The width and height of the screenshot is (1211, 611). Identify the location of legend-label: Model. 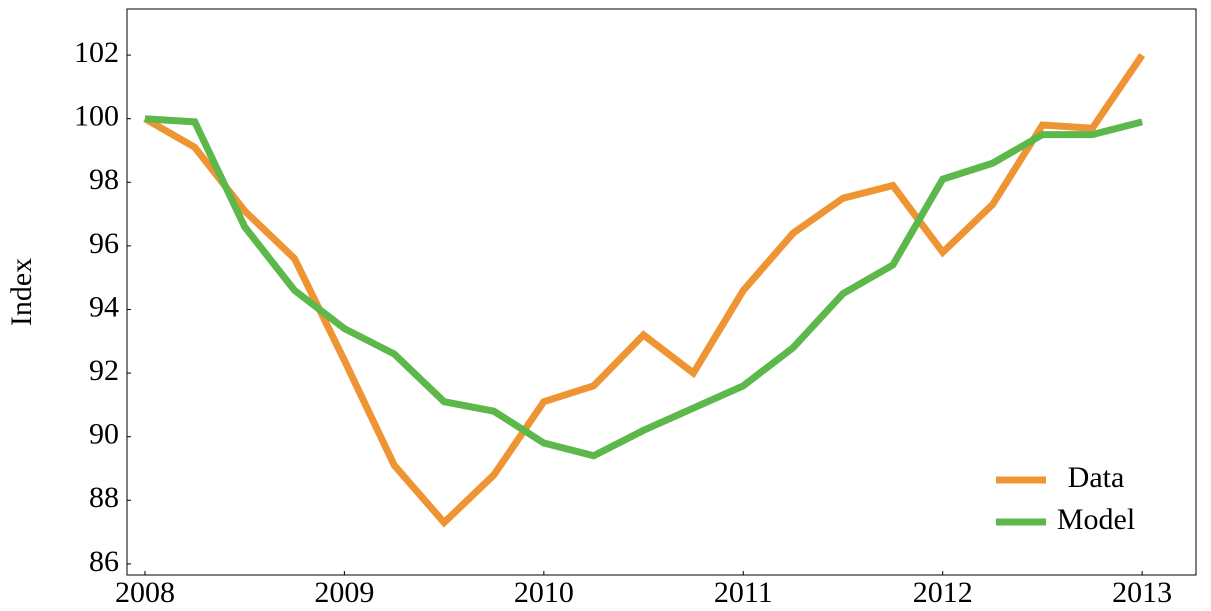
(1096, 519).